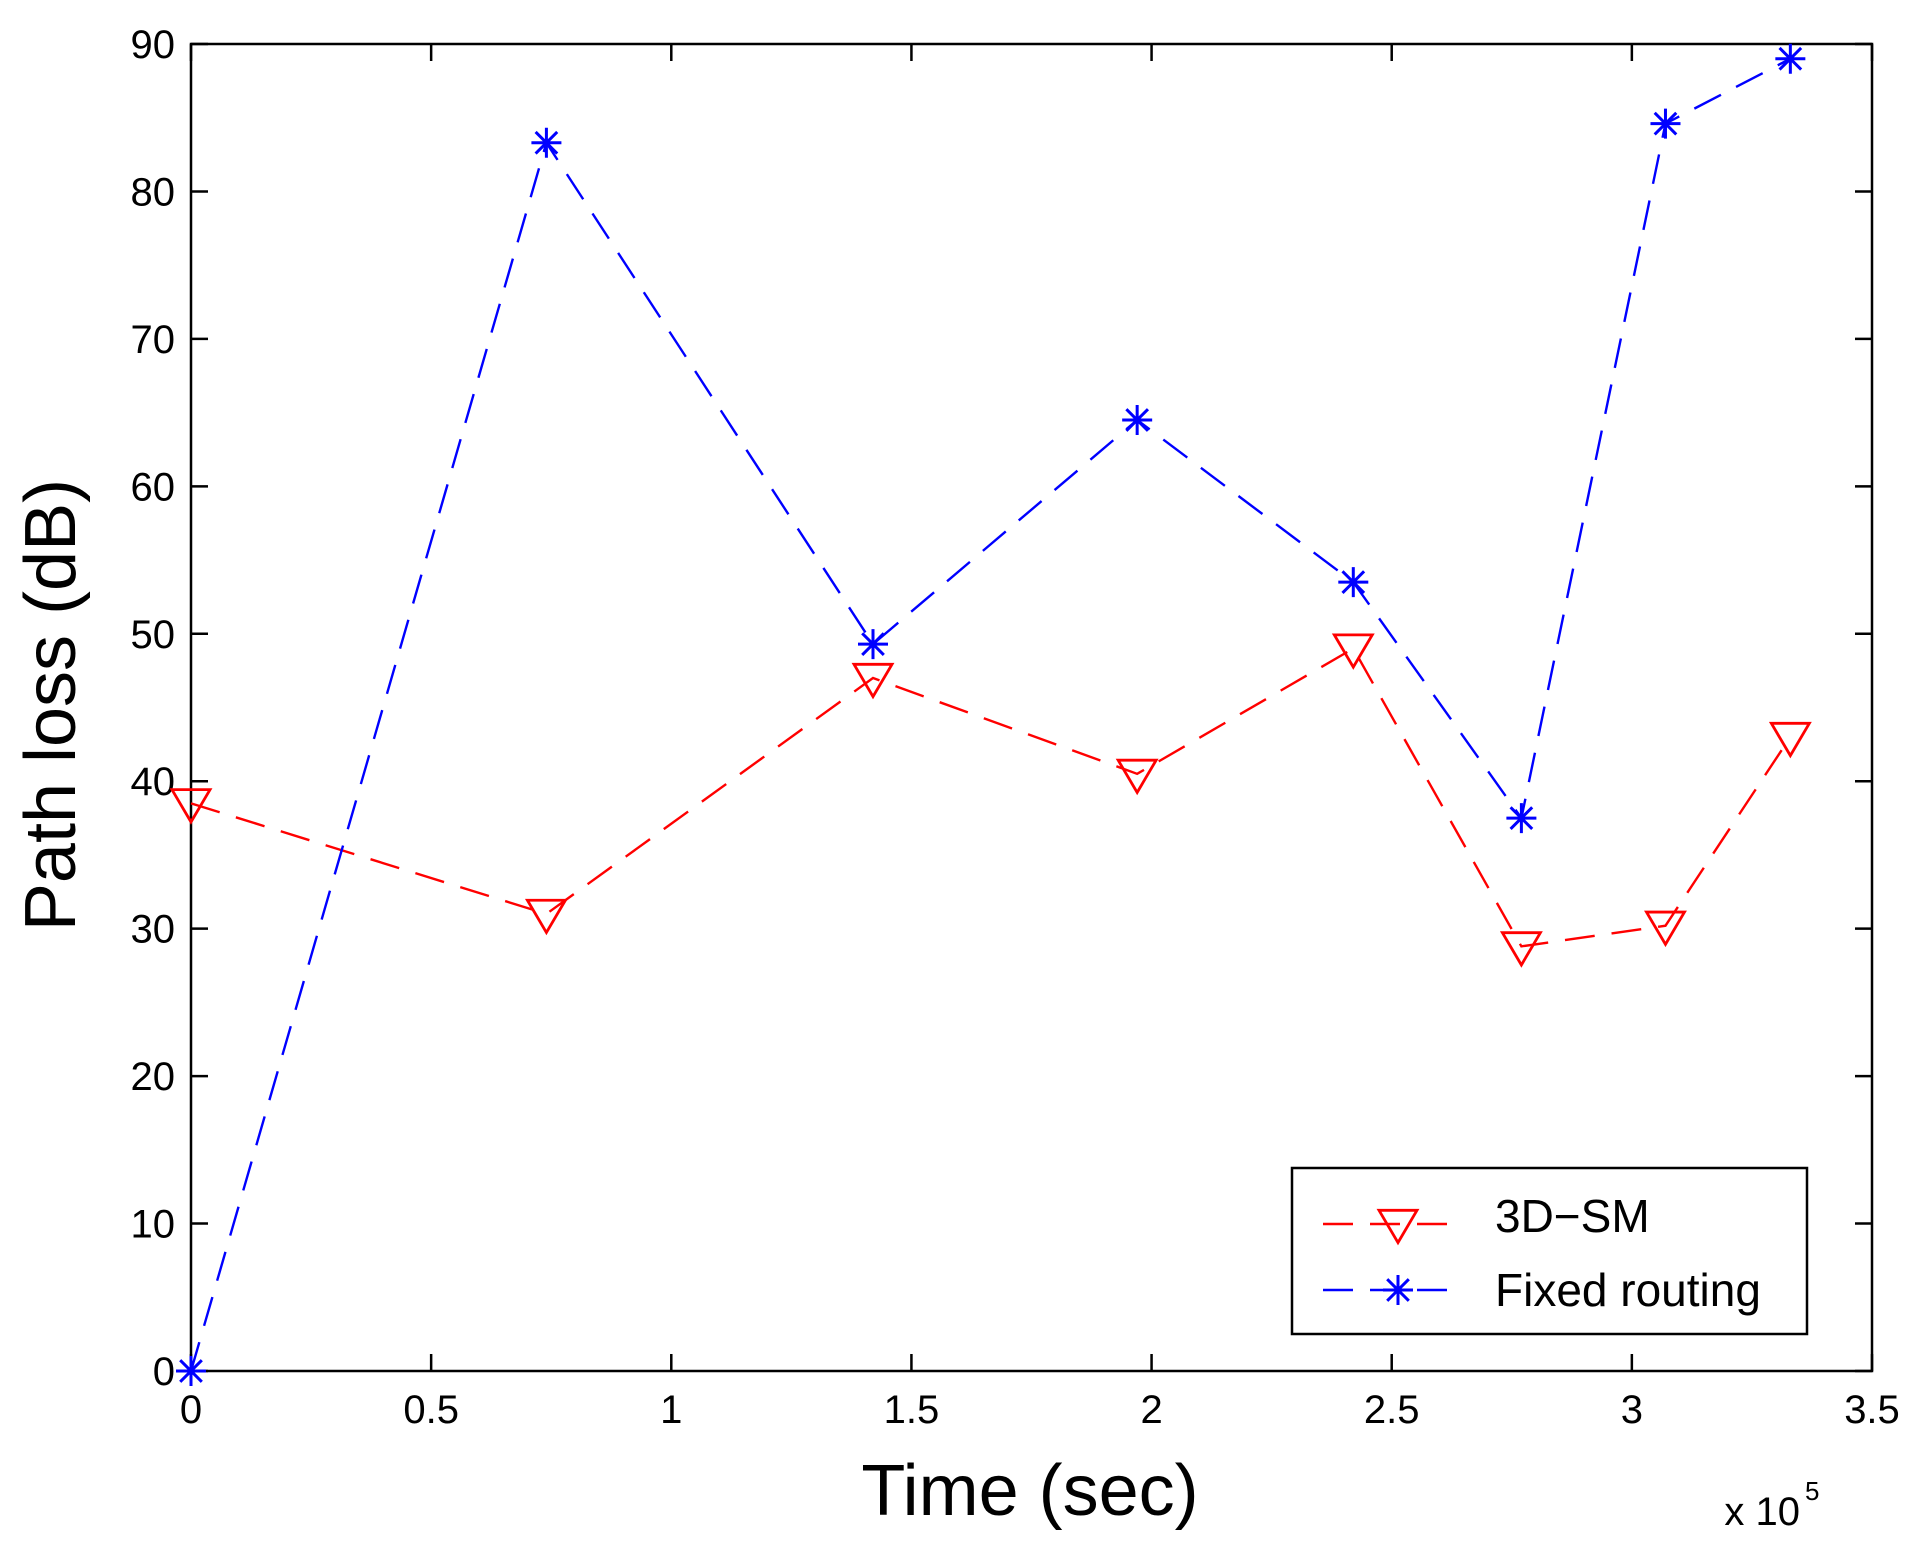  What do you see at coordinates (431, 1410) in the screenshot?
I see `x-tick-label: 0.5` at bounding box center [431, 1410].